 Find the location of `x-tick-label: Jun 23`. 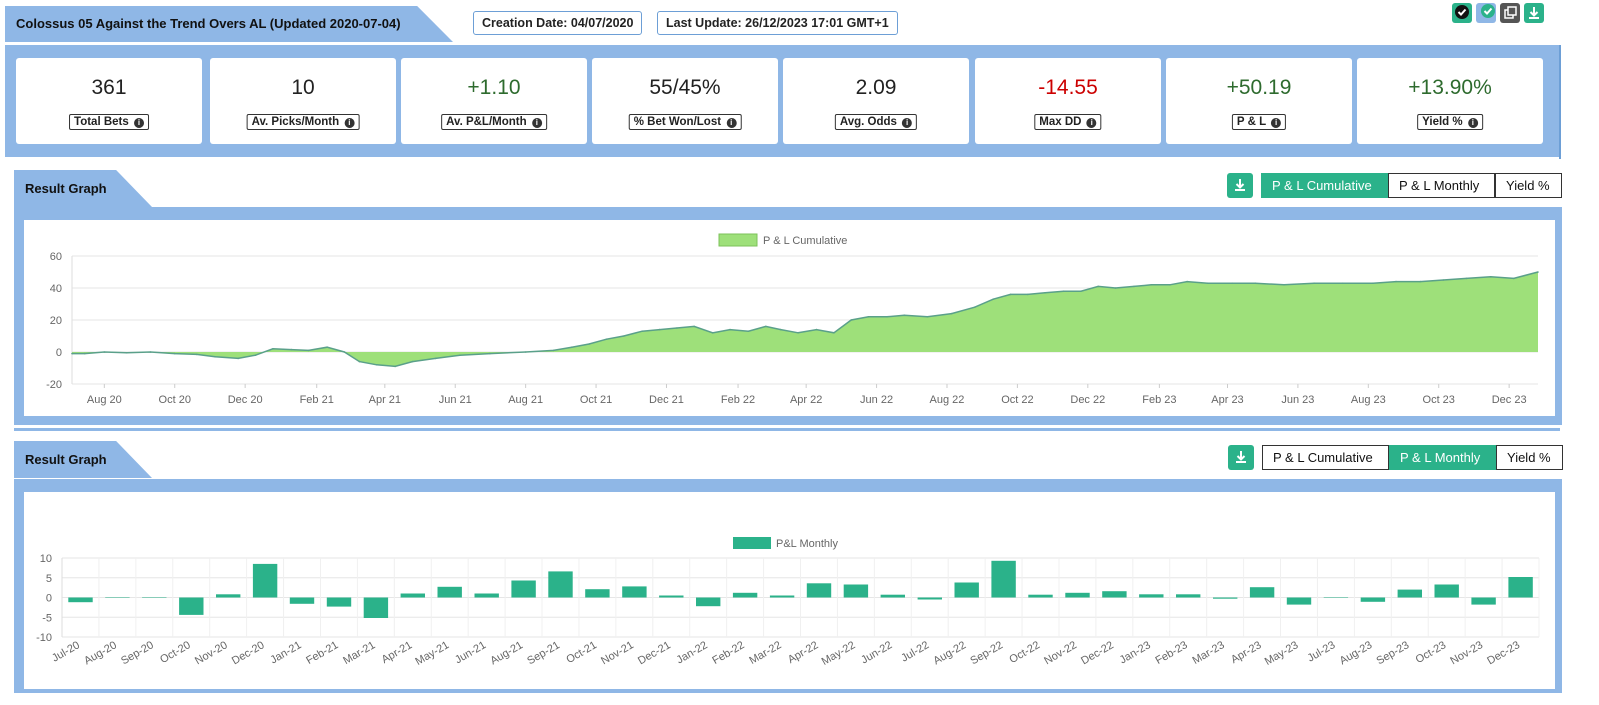

x-tick-label: Jun 23 is located at coordinates (1297, 400).